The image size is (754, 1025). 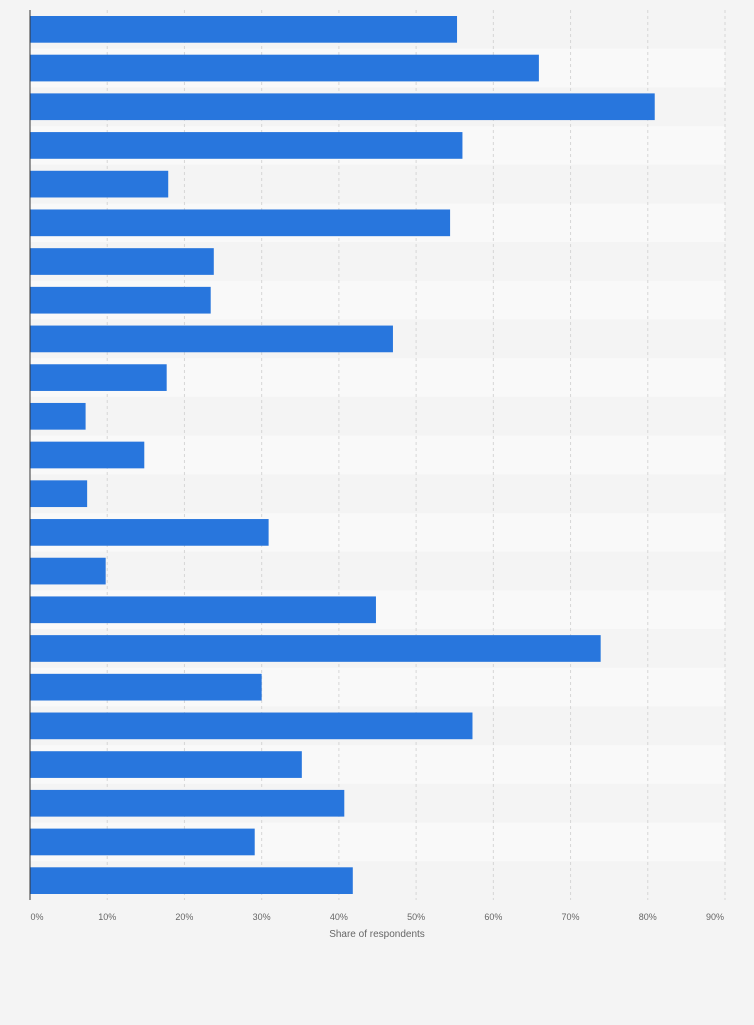 What do you see at coordinates (107, 917) in the screenshot?
I see `x-tick-label: 10%` at bounding box center [107, 917].